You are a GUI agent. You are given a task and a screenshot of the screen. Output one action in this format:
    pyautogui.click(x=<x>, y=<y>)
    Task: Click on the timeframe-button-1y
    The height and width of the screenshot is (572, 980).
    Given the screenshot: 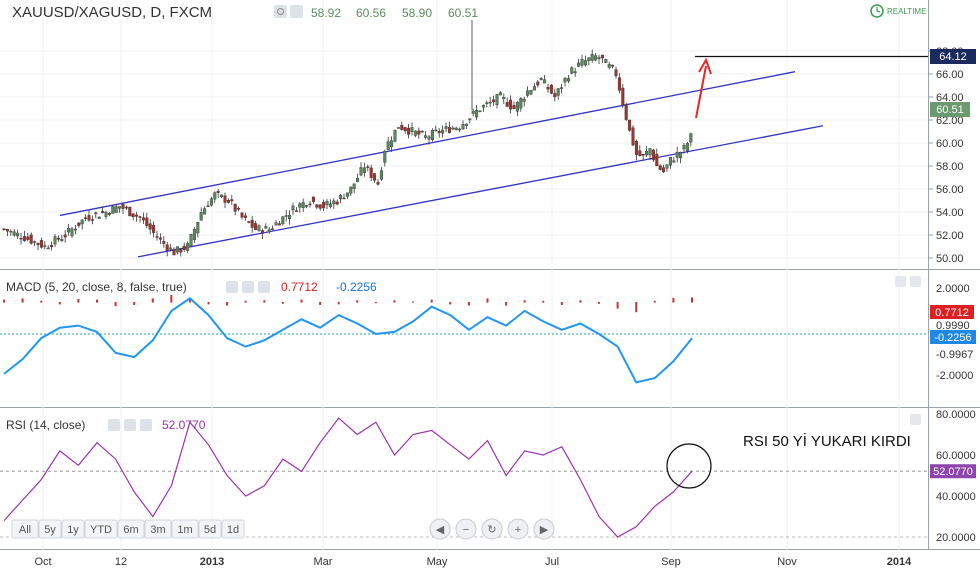 What is the action you would take?
    pyautogui.click(x=73, y=529)
    